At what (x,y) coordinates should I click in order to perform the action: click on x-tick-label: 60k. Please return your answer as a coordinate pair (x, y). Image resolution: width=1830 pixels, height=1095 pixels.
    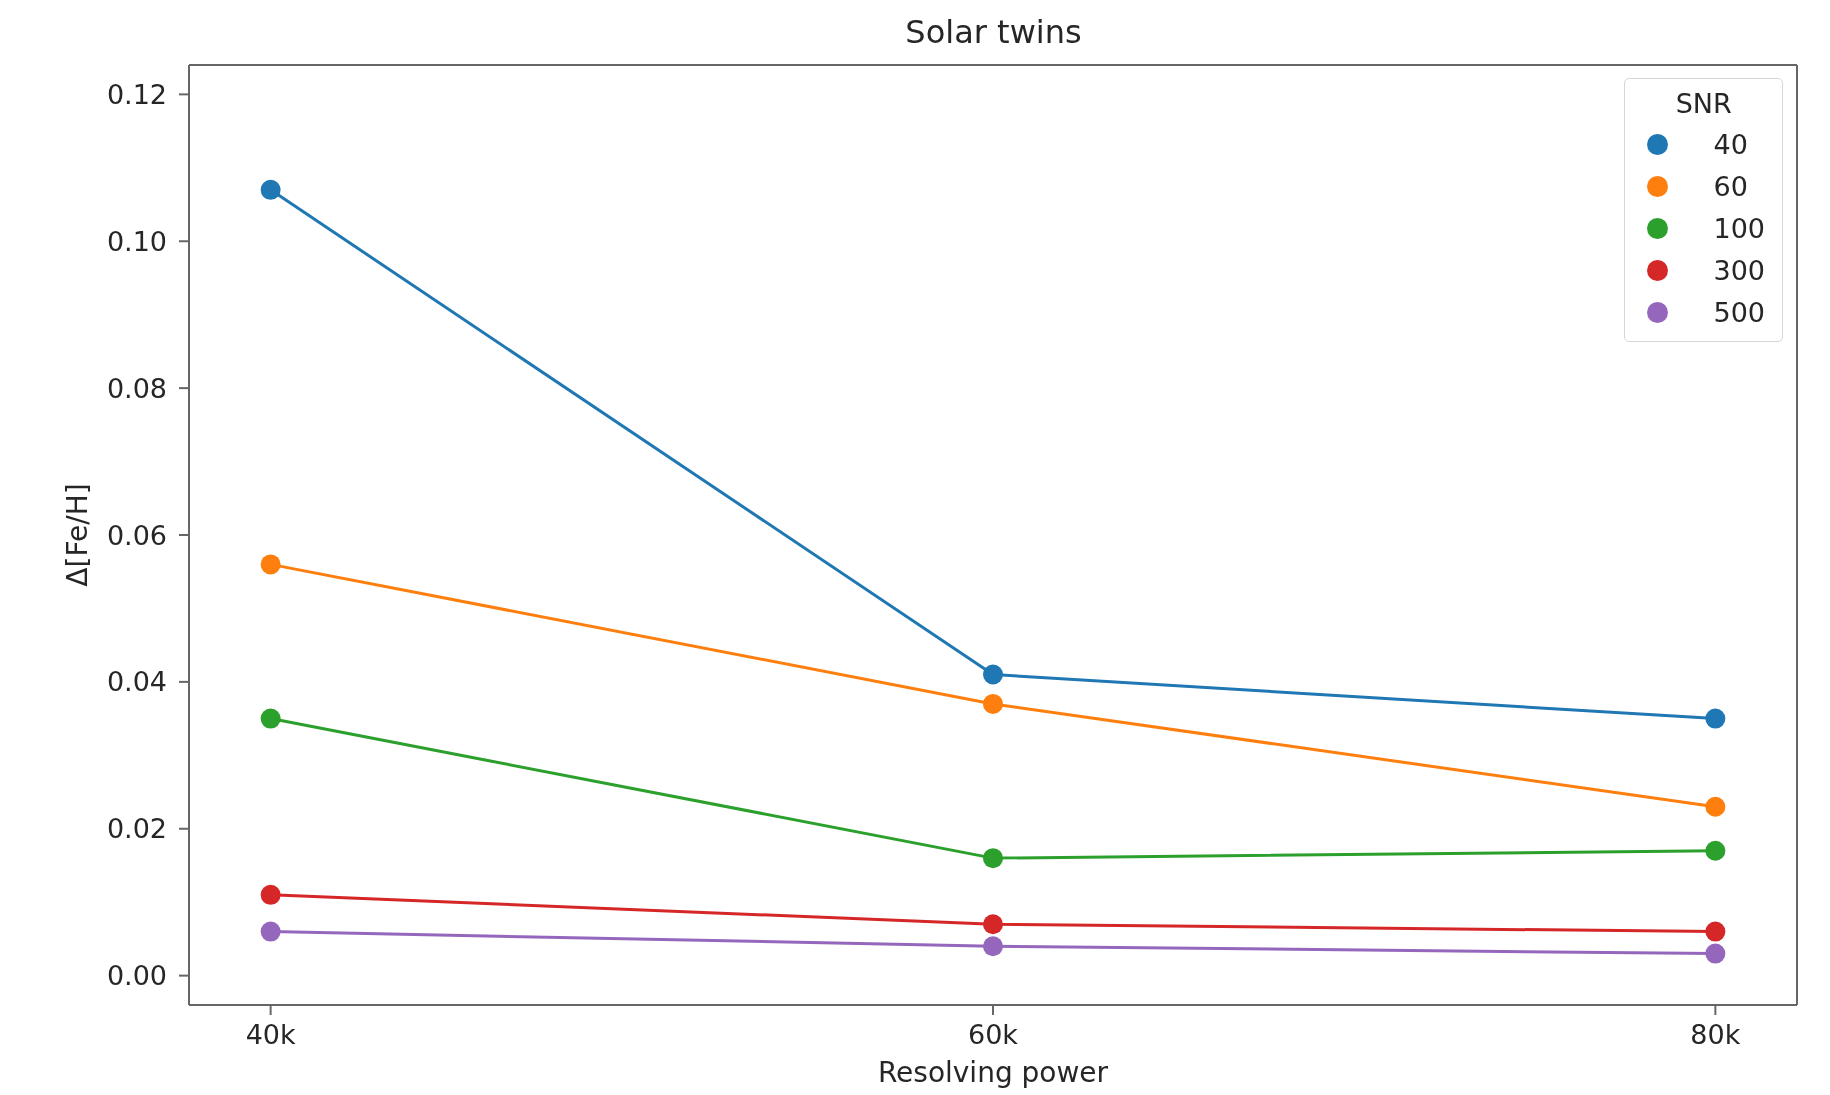
    Looking at the image, I should click on (993, 1035).